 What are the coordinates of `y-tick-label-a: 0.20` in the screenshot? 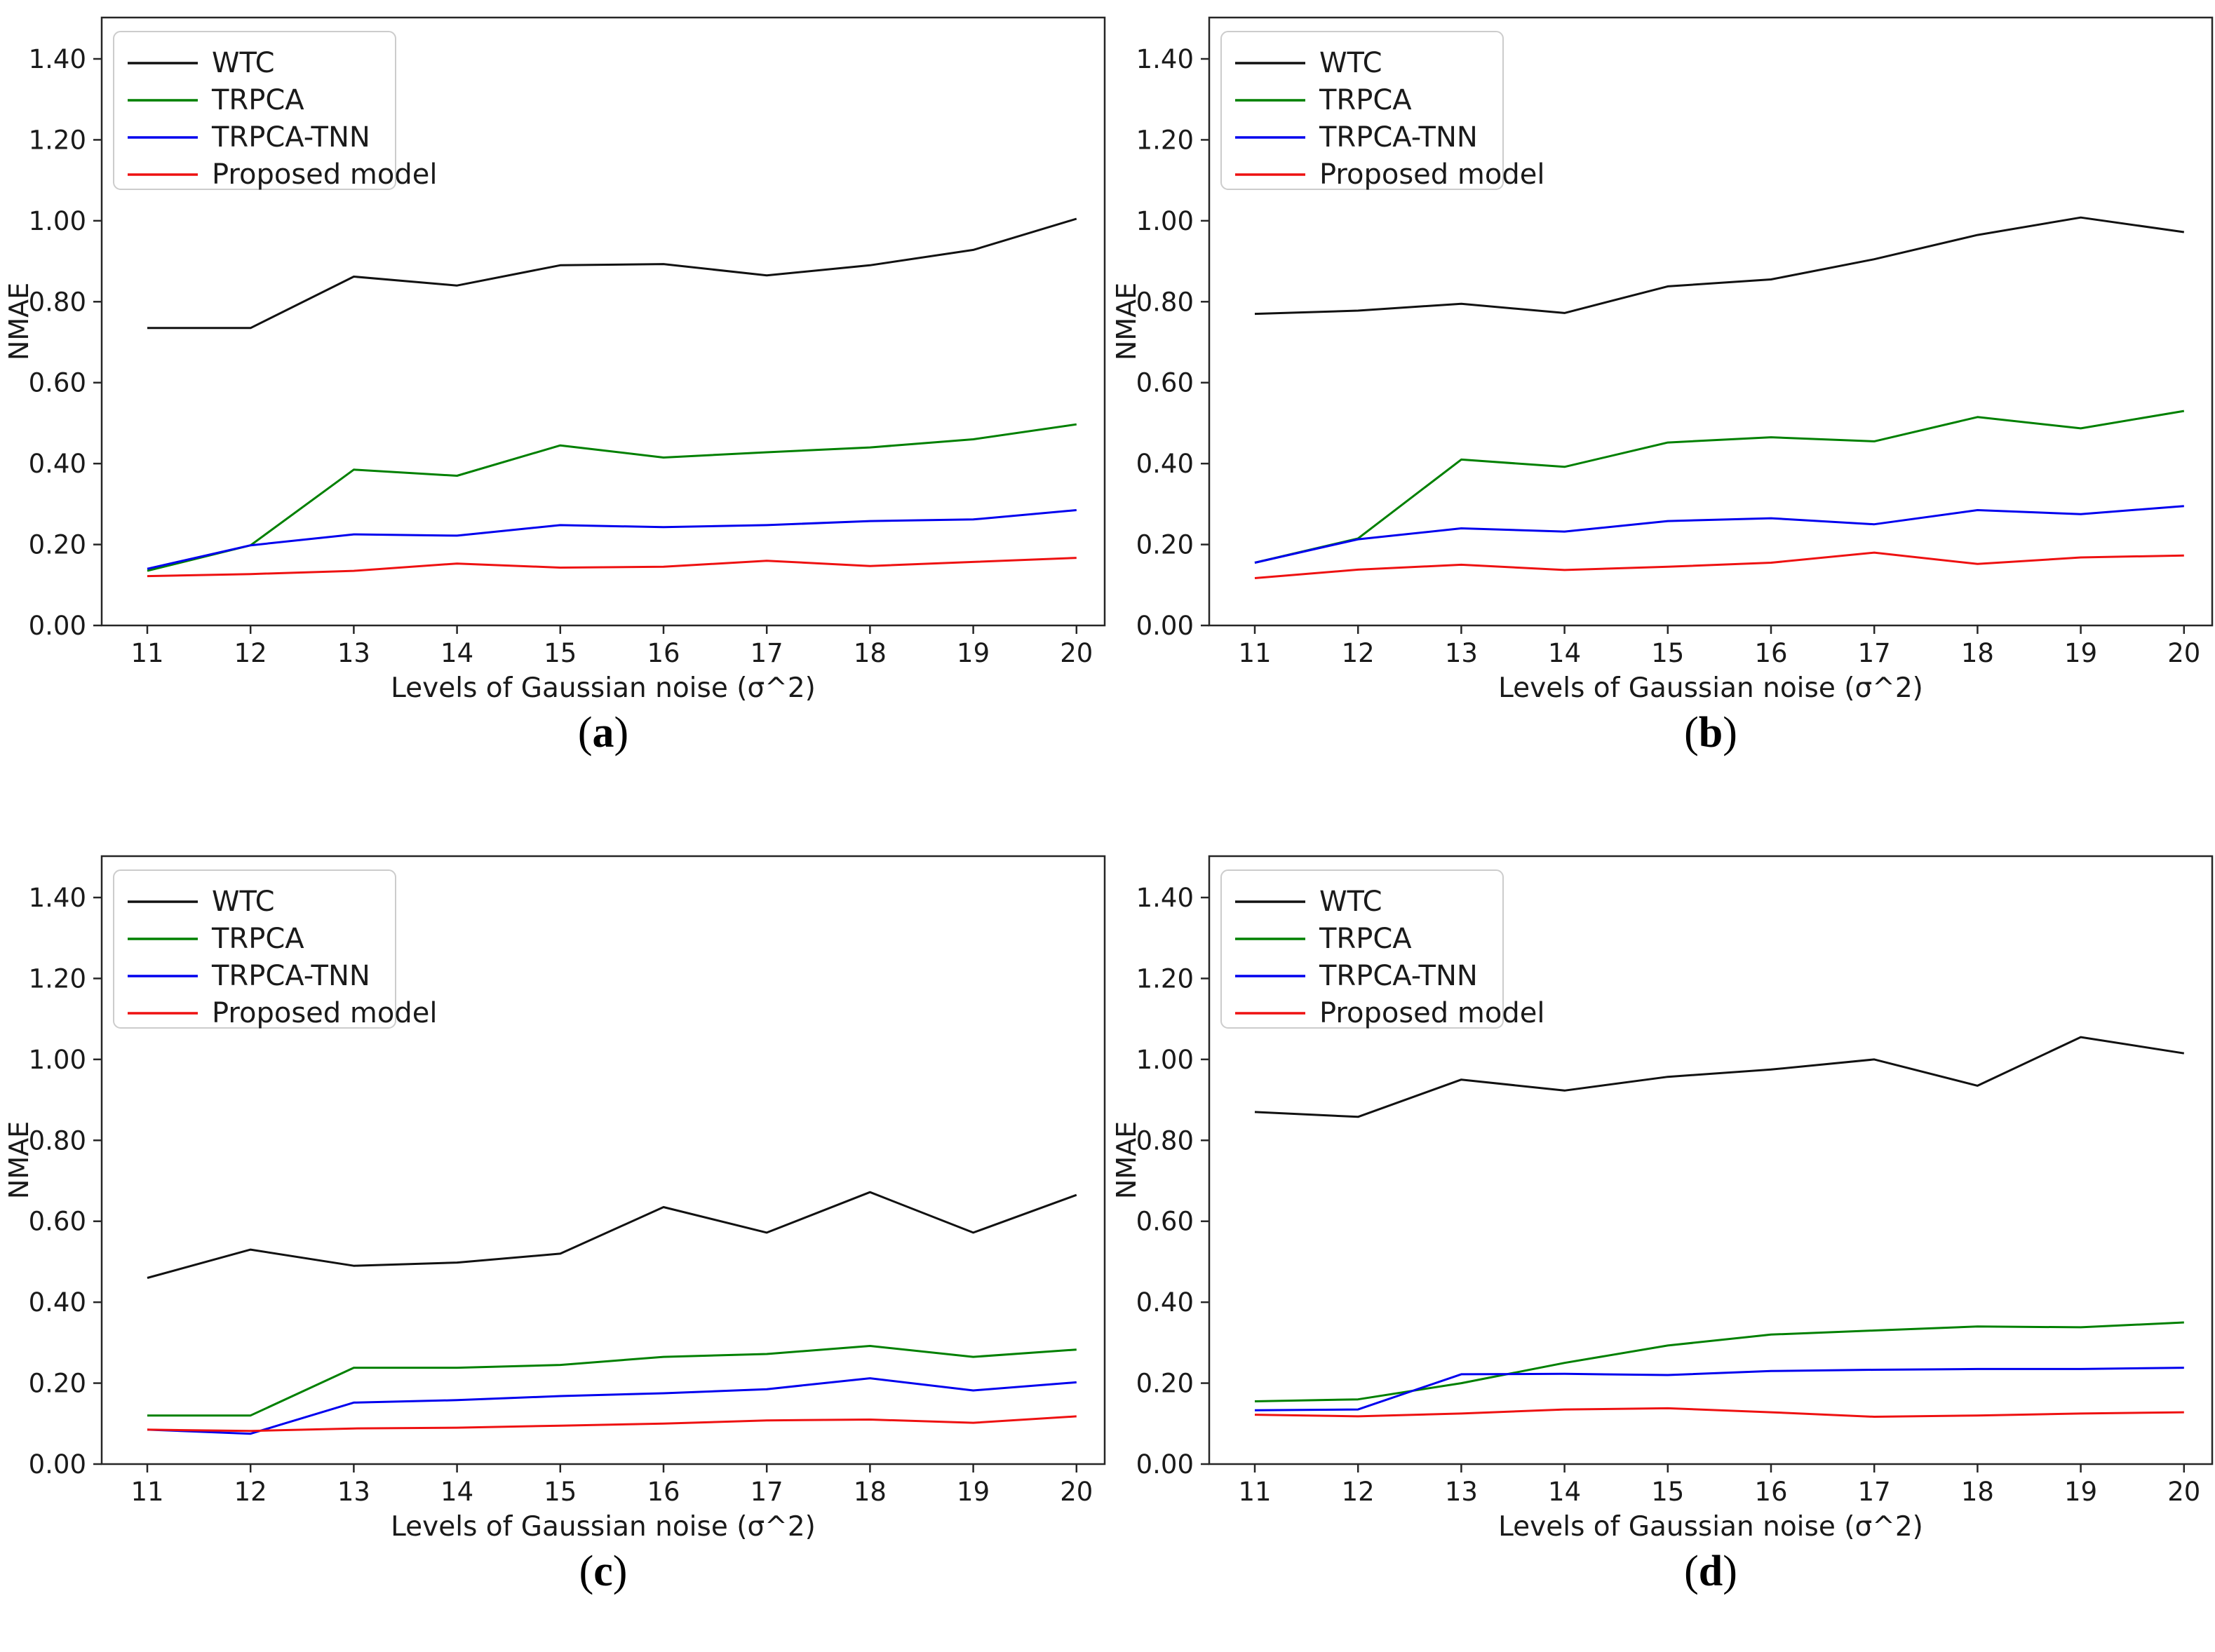 It's located at (57, 545).